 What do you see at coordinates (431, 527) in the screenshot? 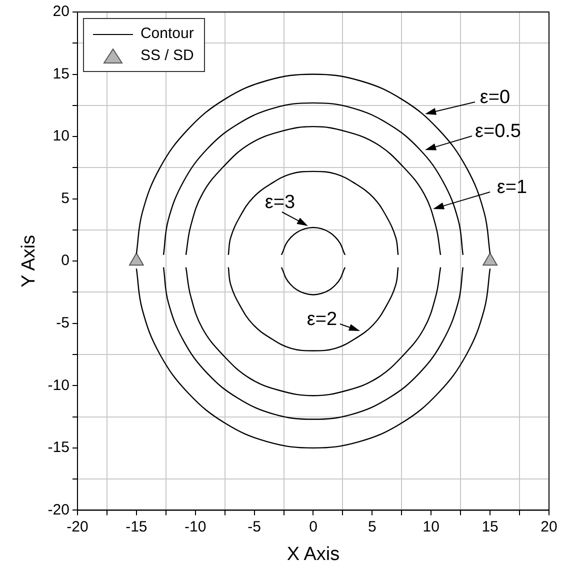
I see `x-tick-label: 10` at bounding box center [431, 527].